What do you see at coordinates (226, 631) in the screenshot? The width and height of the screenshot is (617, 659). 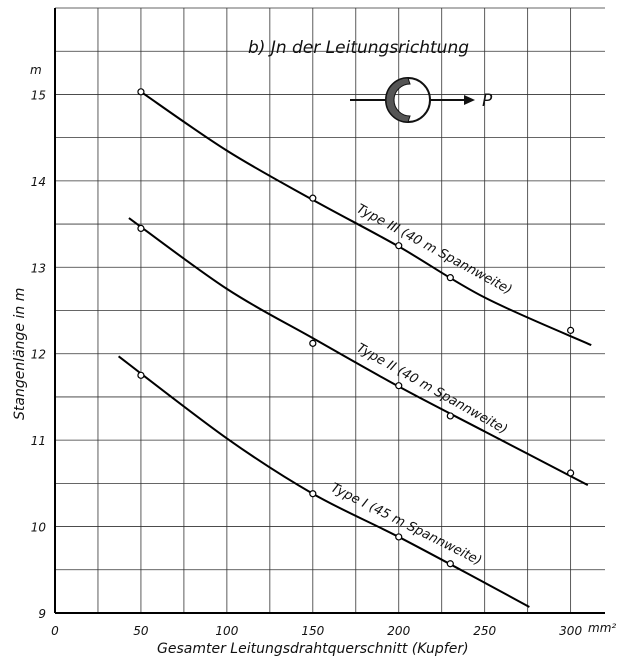 I see `x-tick-label: 100` at bounding box center [226, 631].